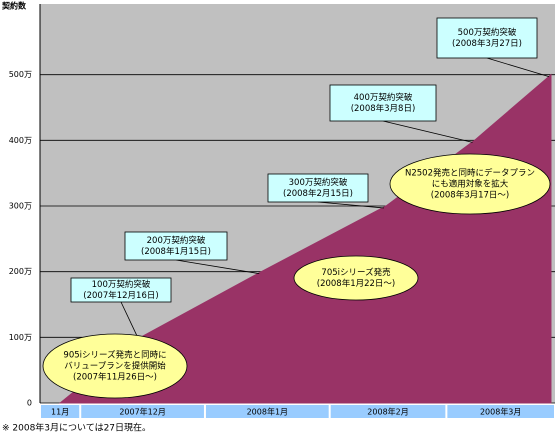 This screenshot has height=439, width=560. What do you see at coordinates (383, 108) in the screenshot?
I see `callout-text: (2008年3月8日)` at bounding box center [383, 108].